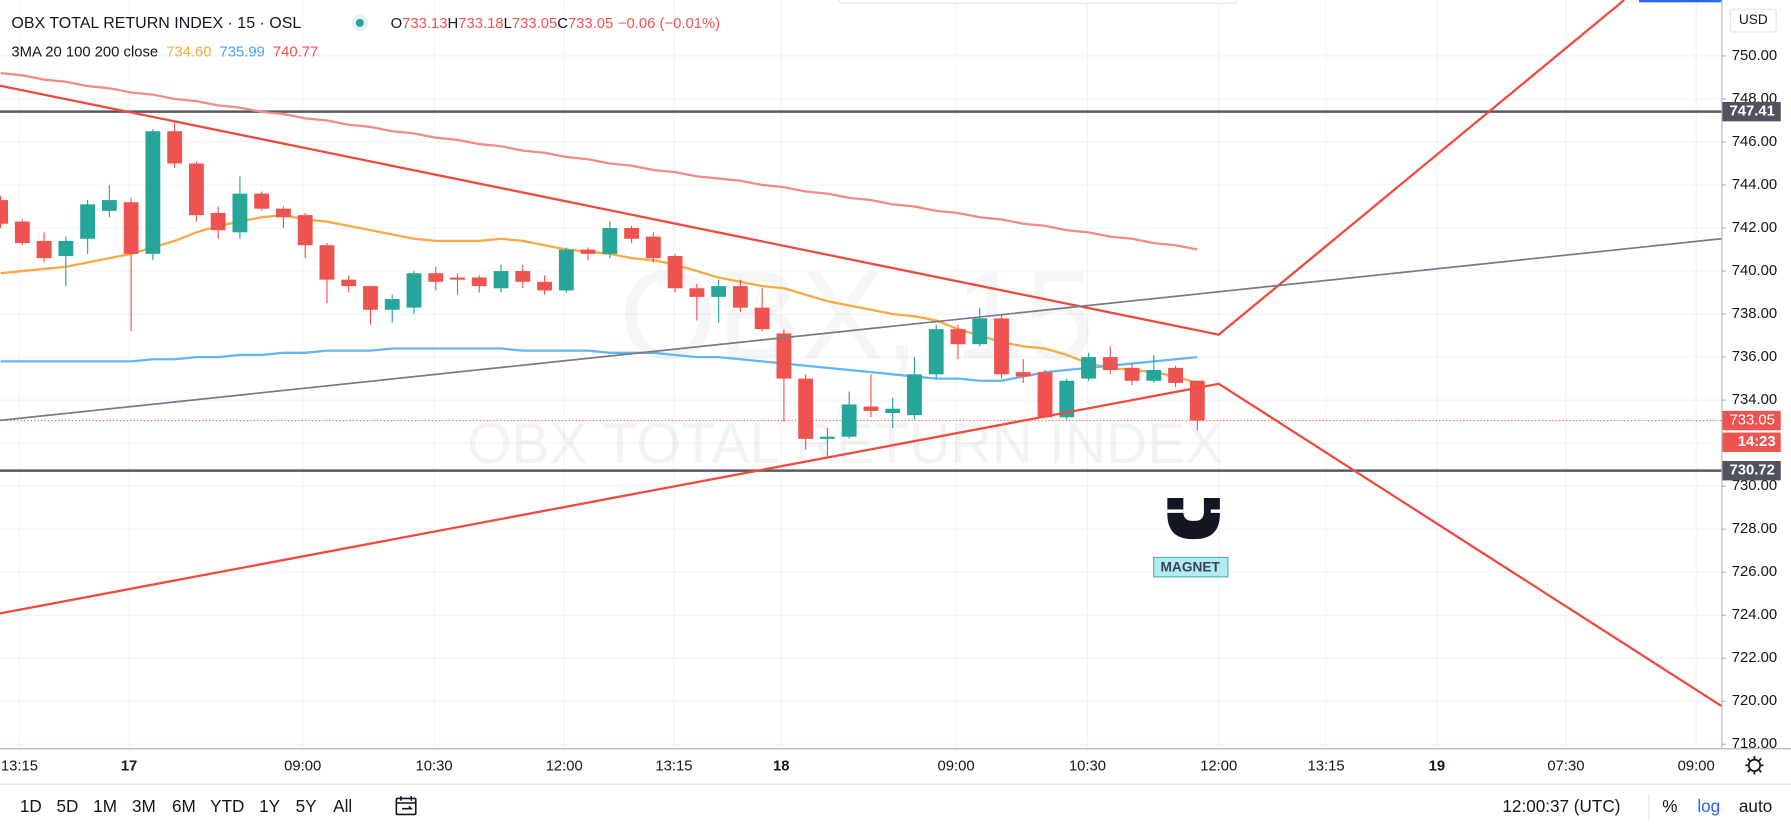  I want to click on gear-teeth, so click(1754, 765).